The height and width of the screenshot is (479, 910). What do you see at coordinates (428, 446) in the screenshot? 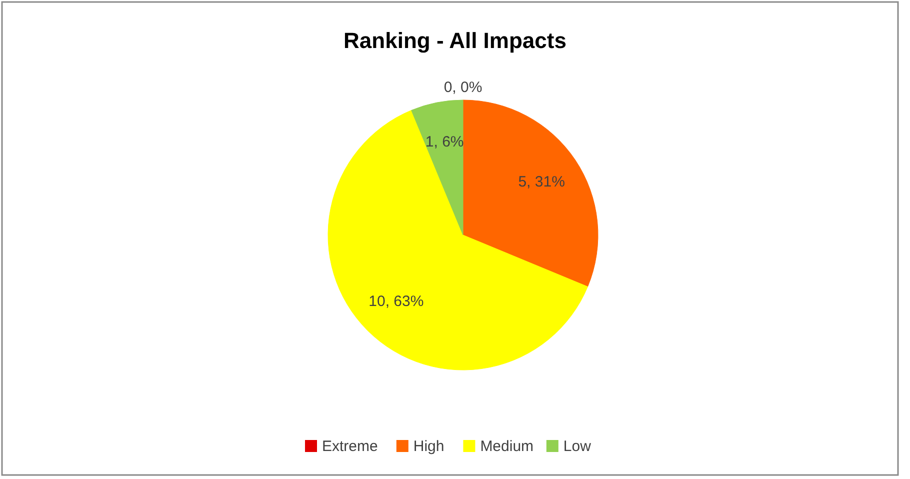
I see `legend-label: High` at bounding box center [428, 446].